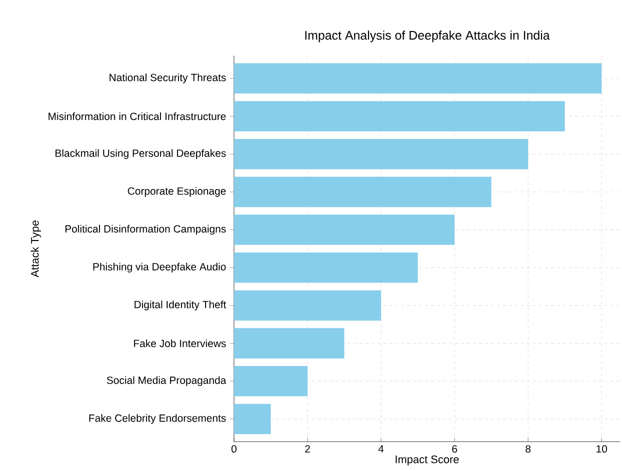 This screenshot has width=622, height=471. I want to click on y-tick-label: Misinformation in Critical Infrastructure, so click(137, 116).